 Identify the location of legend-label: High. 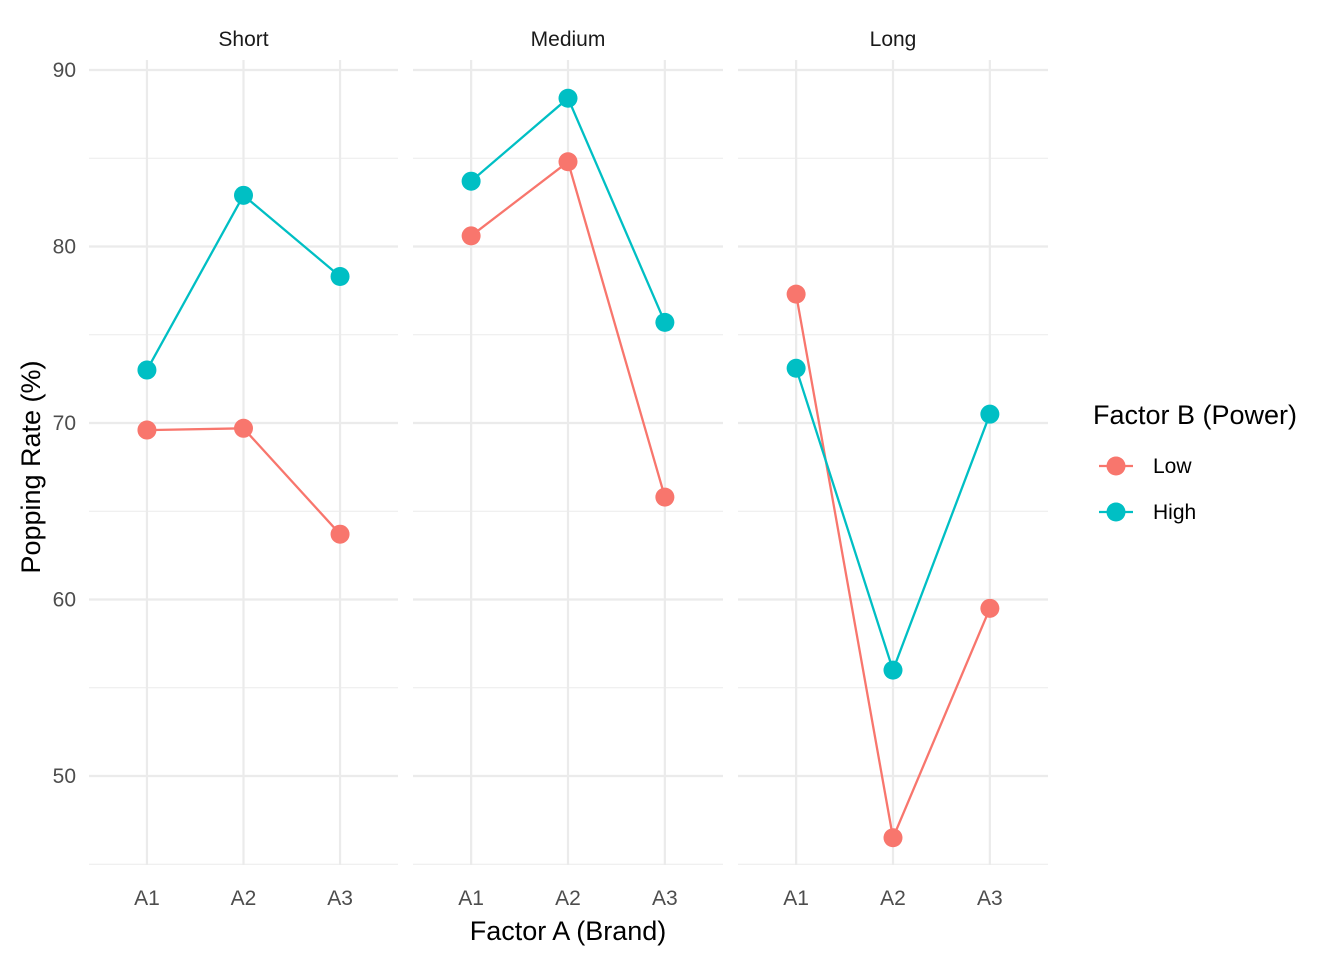
(1174, 512).